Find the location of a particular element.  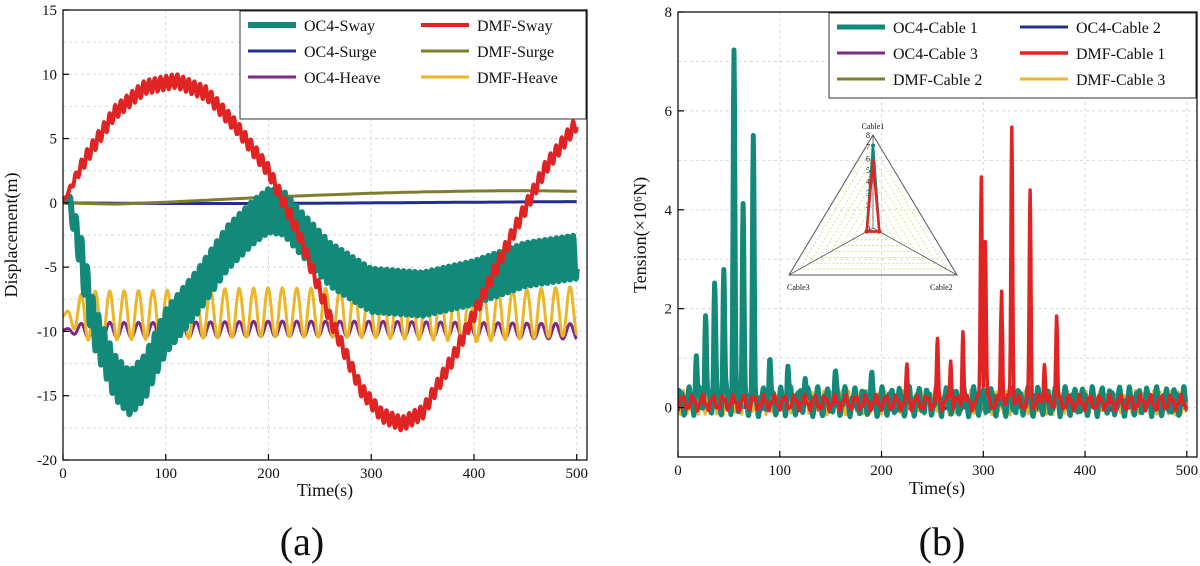

panel-b-legend-label-dmf-cable-1: DMF-Cable 1 is located at coordinates (1120, 54).